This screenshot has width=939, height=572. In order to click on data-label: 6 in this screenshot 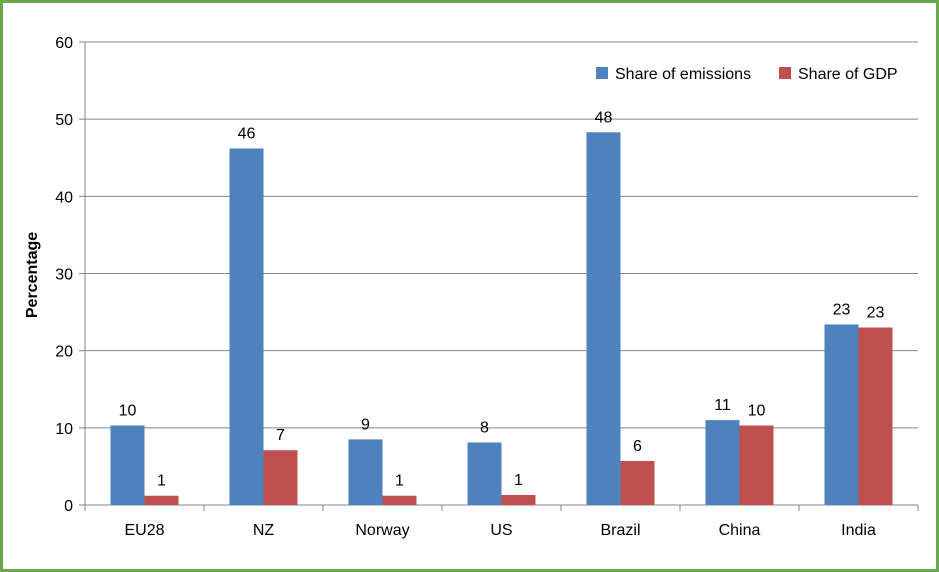, I will do `click(637, 446)`.